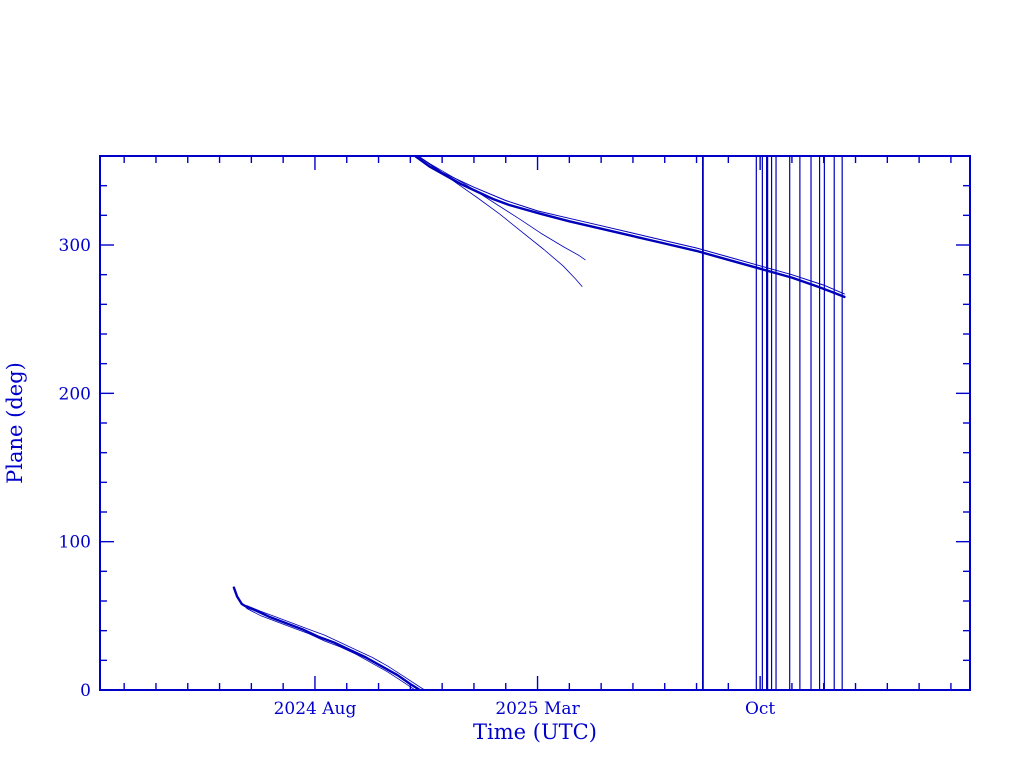 The width and height of the screenshot is (1024, 768). I want to click on plane-lower-thin-low, so click(331, 649).